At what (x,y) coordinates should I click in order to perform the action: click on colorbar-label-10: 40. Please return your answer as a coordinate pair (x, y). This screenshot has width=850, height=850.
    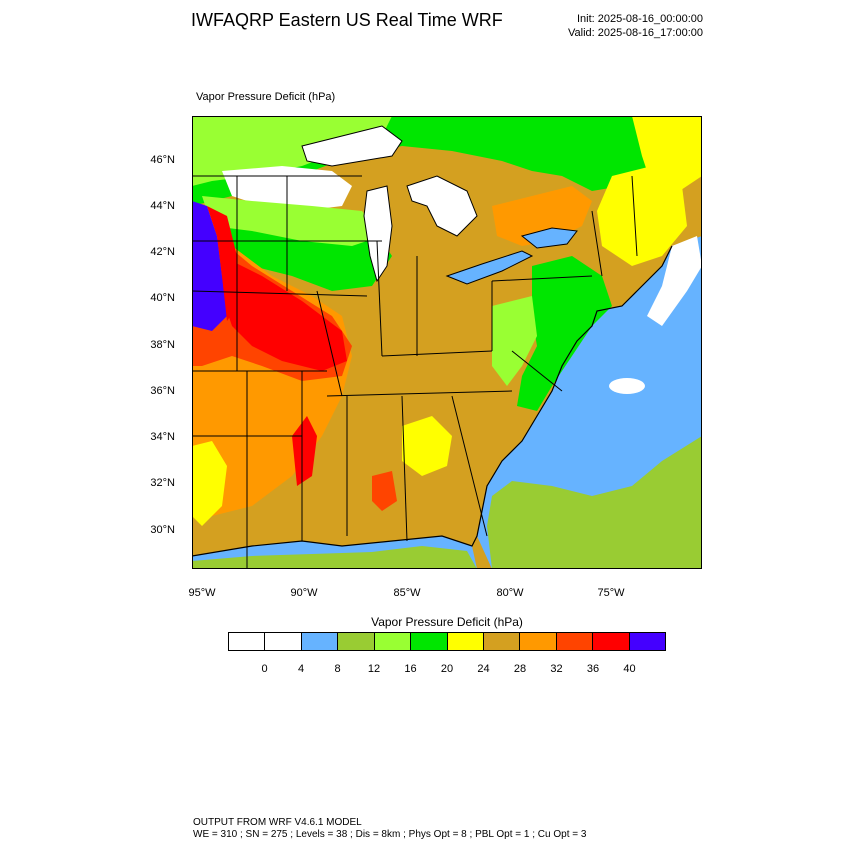
    Looking at the image, I should click on (629, 669).